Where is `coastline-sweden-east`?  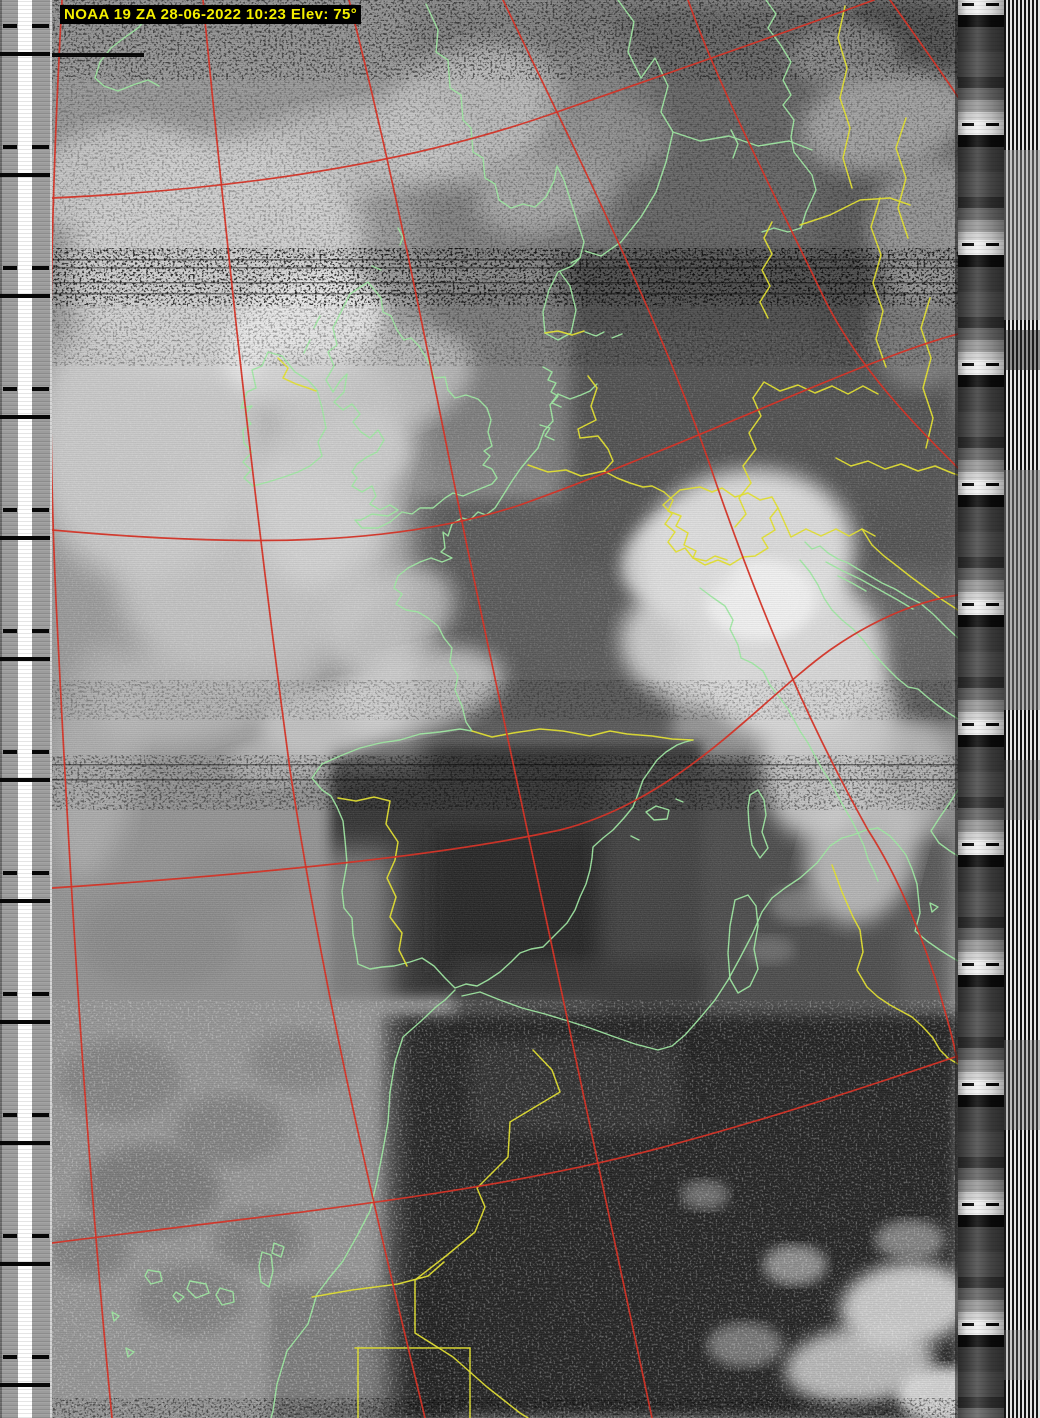
coastline-sweden-east is located at coordinates (629, 194).